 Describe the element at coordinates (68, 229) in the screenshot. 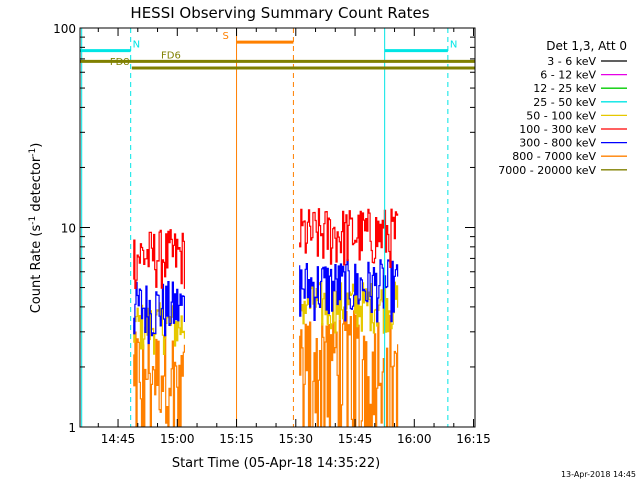

I see `y-tick-label-1: 10` at that location.